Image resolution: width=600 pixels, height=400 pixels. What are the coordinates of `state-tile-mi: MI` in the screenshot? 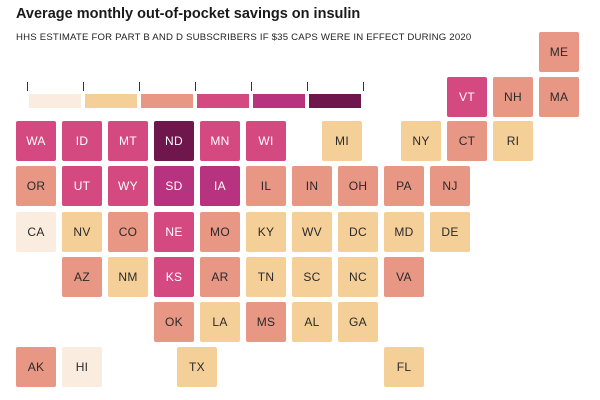 It's located at (342, 141).